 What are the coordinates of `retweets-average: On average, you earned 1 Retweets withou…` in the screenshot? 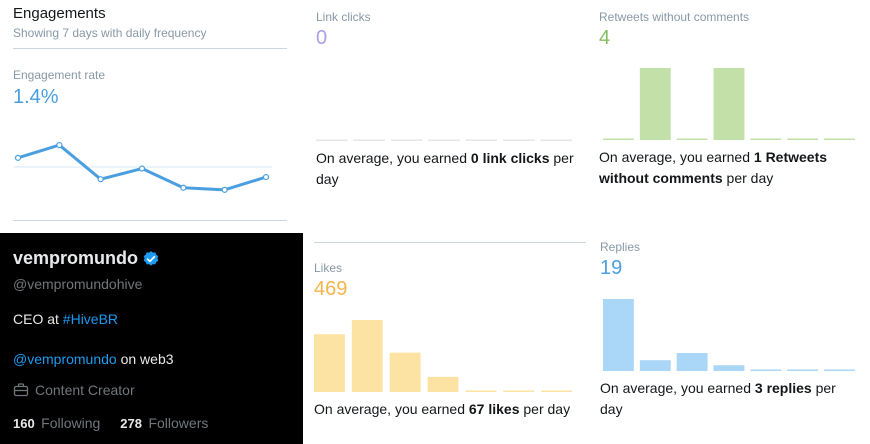 It's located at (713, 167).